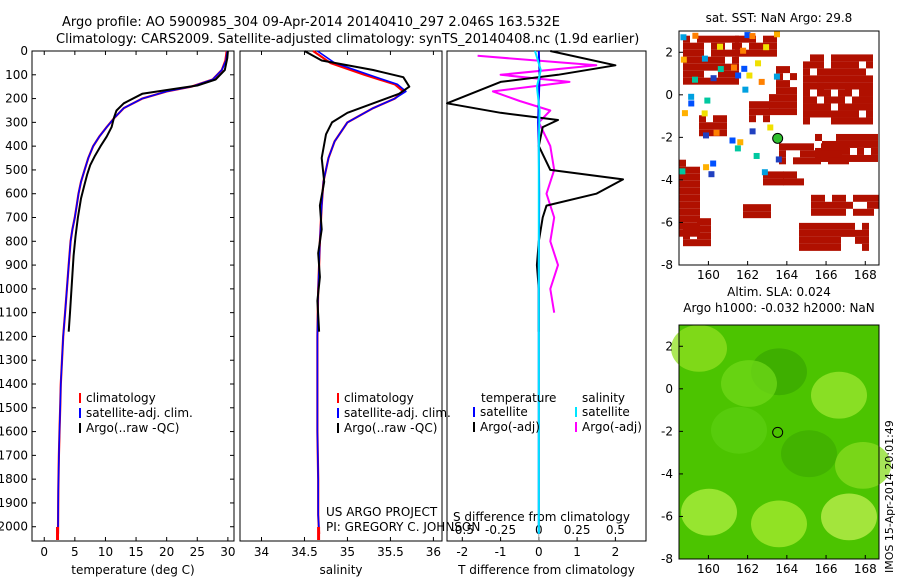 This screenshot has height=584, width=900. I want to click on y-tick-label: 1800, so click(14, 479).